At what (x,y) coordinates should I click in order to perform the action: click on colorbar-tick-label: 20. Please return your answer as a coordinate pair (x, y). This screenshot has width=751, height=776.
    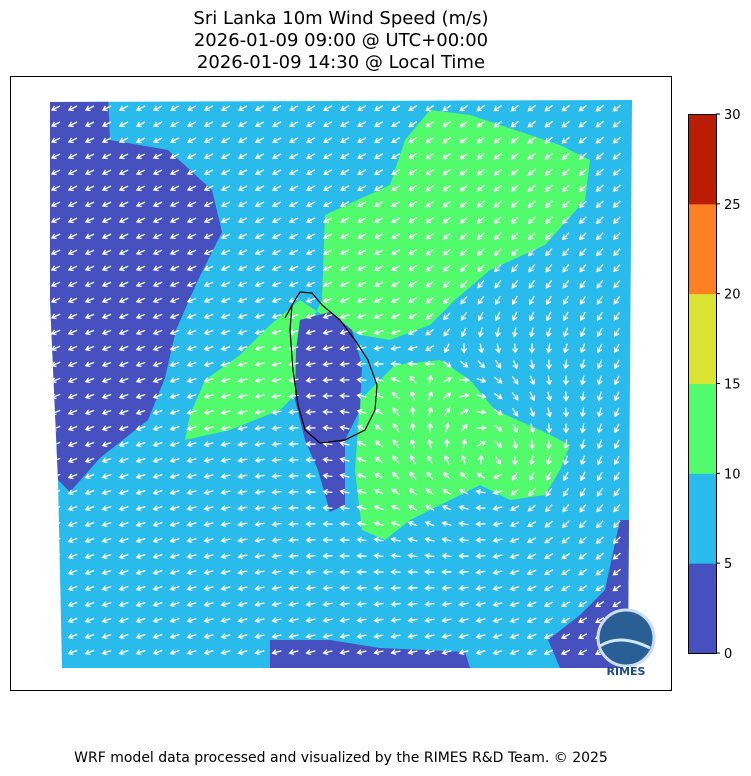
    Looking at the image, I should click on (732, 295).